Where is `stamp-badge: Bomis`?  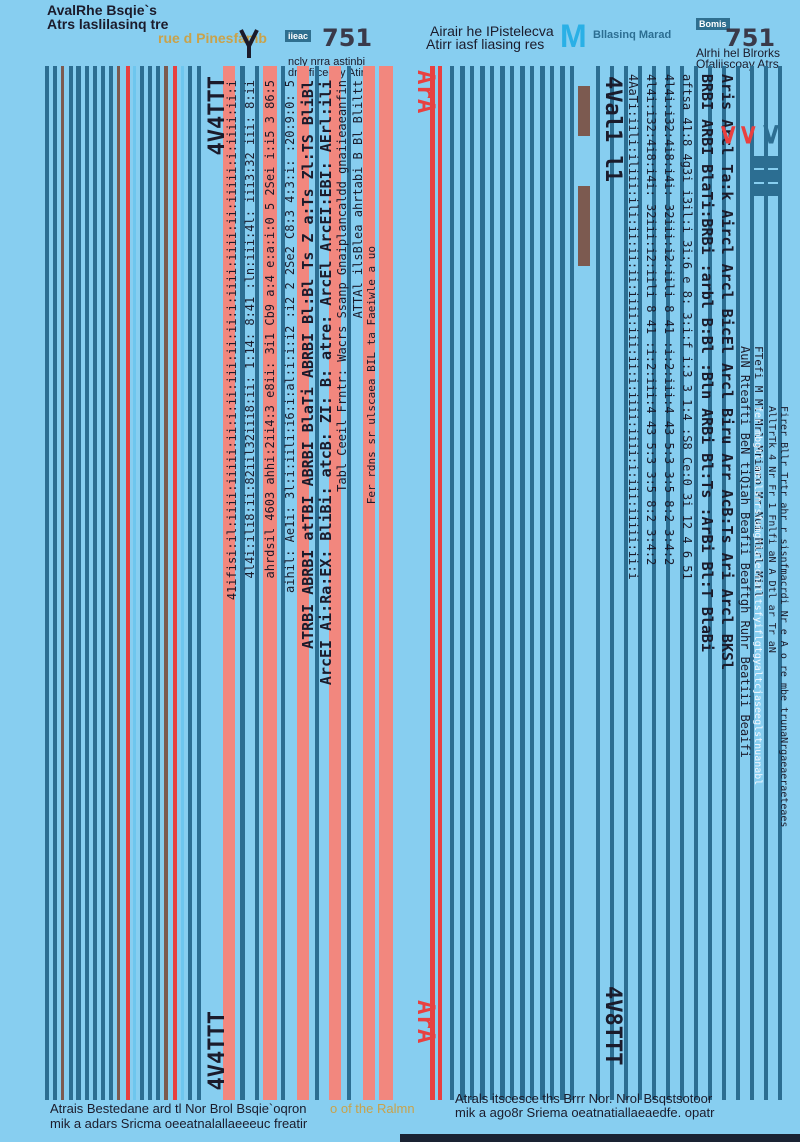
stamp-badge: Bomis is located at coordinates (713, 24).